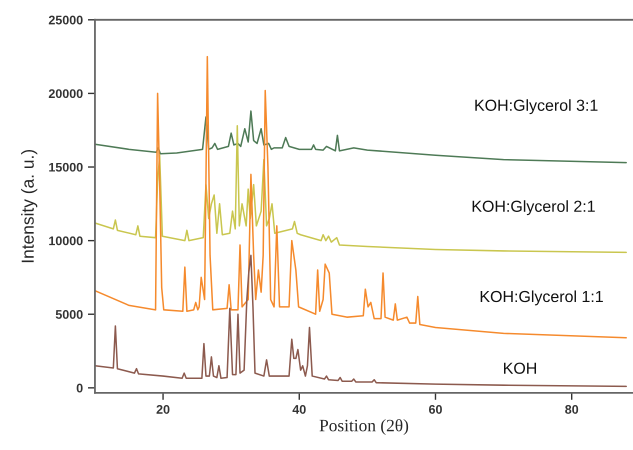  I want to click on x-tick-label: 20, so click(163, 409).